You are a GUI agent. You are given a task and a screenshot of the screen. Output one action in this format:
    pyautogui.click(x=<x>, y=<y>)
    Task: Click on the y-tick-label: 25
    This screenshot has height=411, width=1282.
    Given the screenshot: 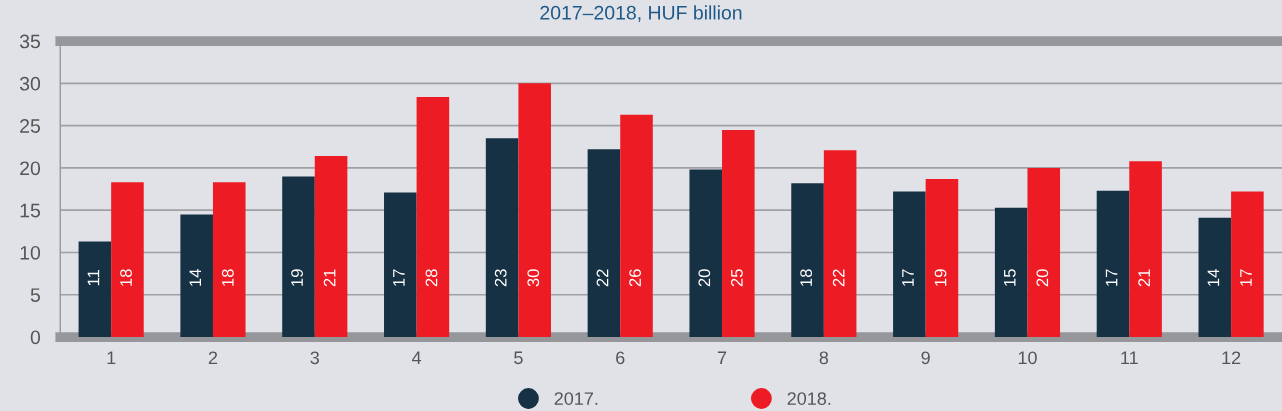 What is the action you would take?
    pyautogui.click(x=30, y=126)
    